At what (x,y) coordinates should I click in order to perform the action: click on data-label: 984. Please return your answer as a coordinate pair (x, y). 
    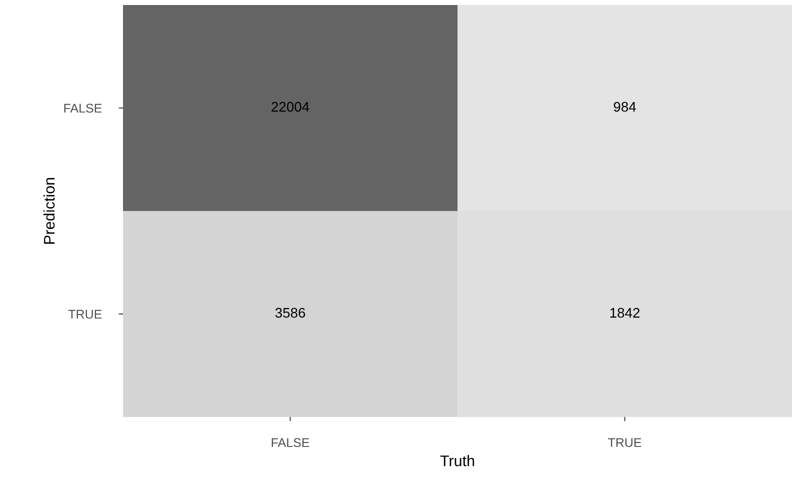
    Looking at the image, I should click on (625, 107).